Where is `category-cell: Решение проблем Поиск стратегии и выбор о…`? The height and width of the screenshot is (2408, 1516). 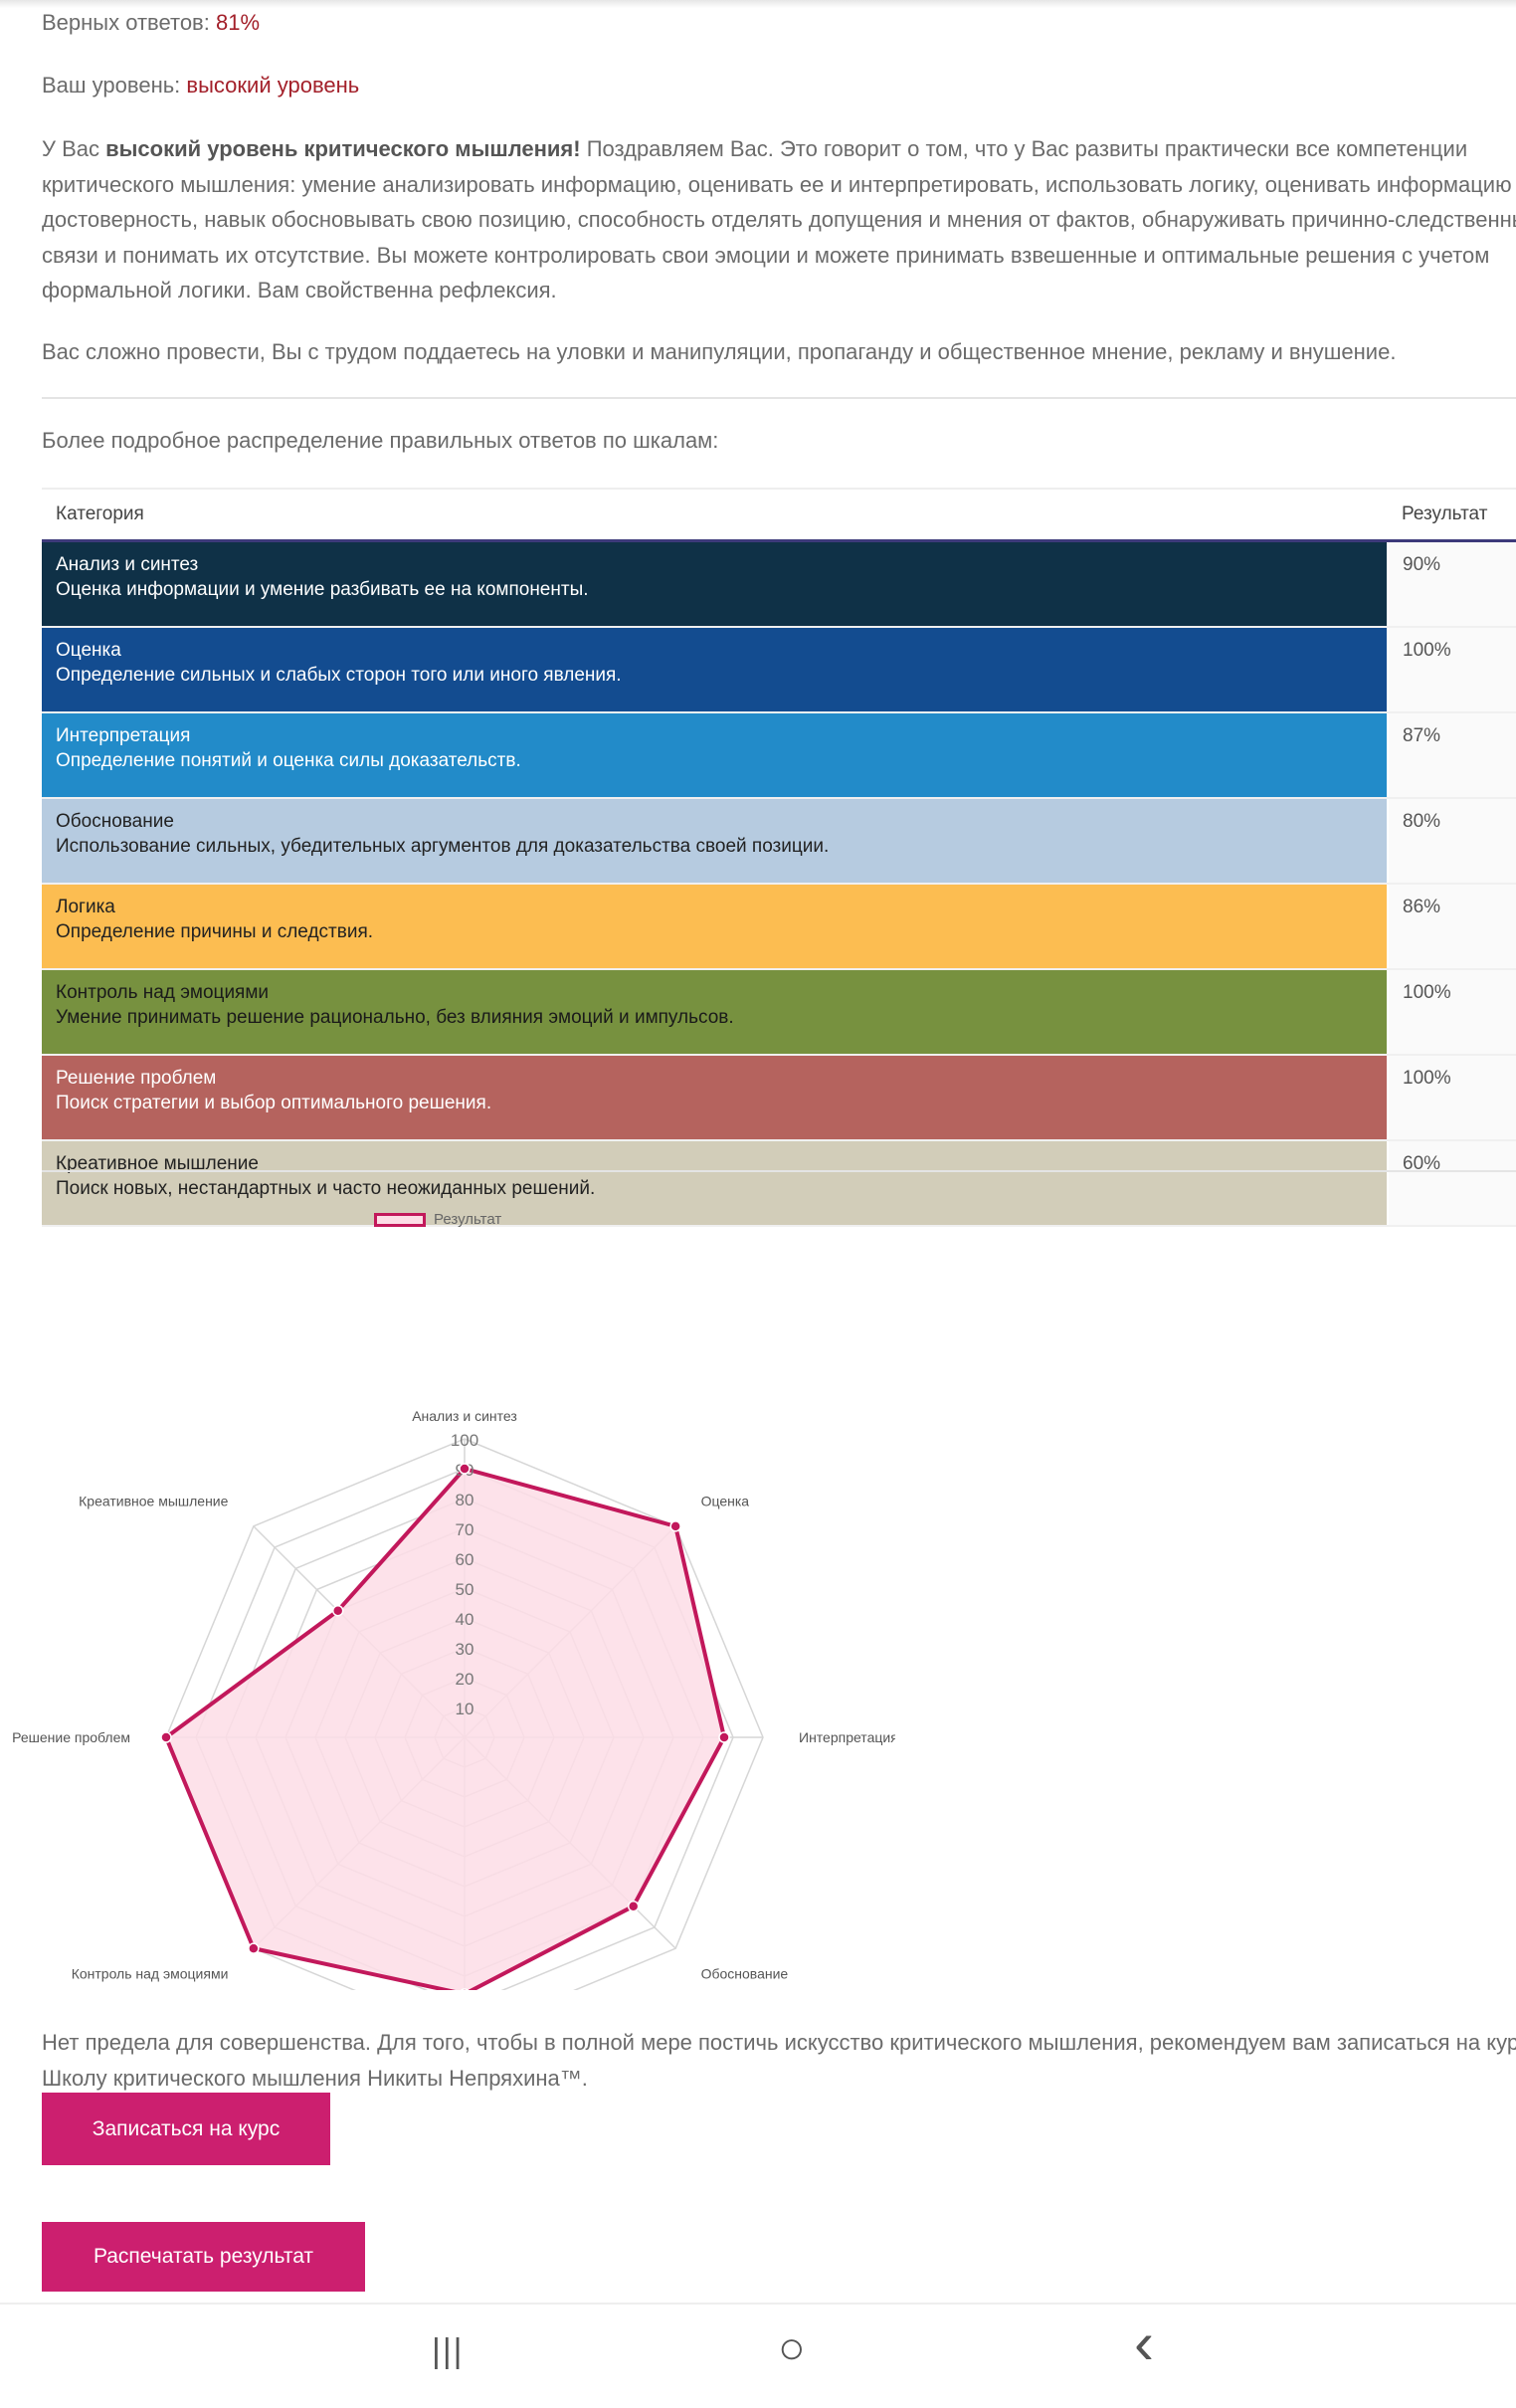 category-cell: Решение проблем Поиск стратегии и выбор о… is located at coordinates (715, 1098).